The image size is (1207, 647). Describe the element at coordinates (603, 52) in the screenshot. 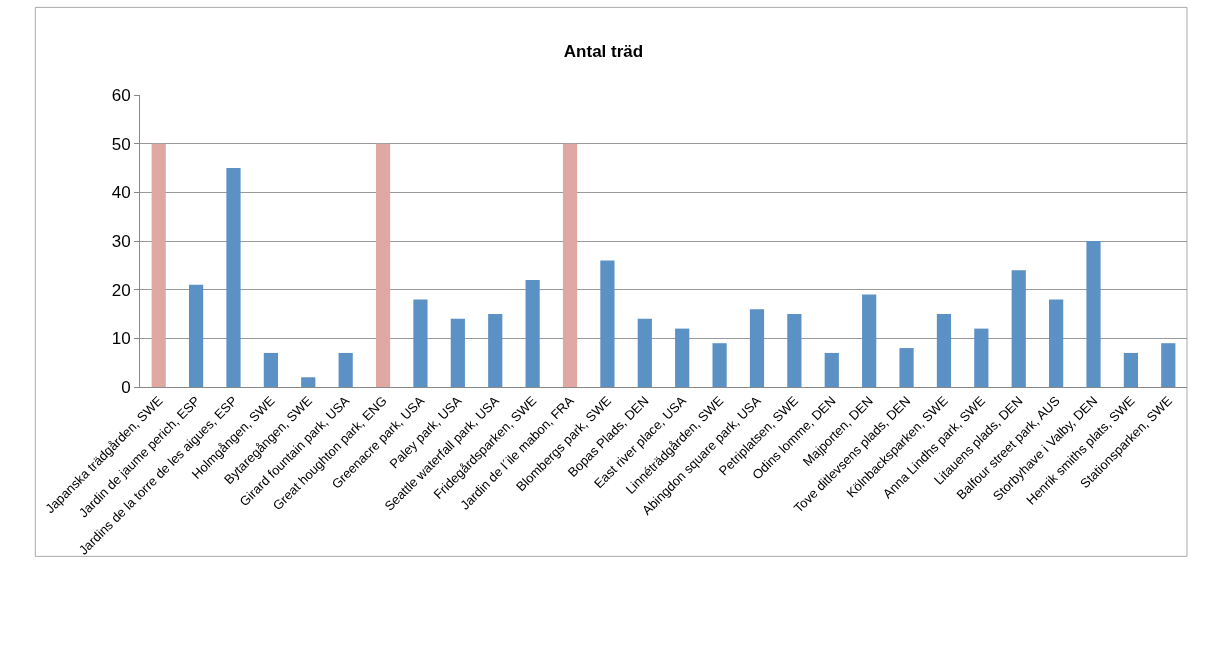

I see `chart-title: Antal träd` at that location.